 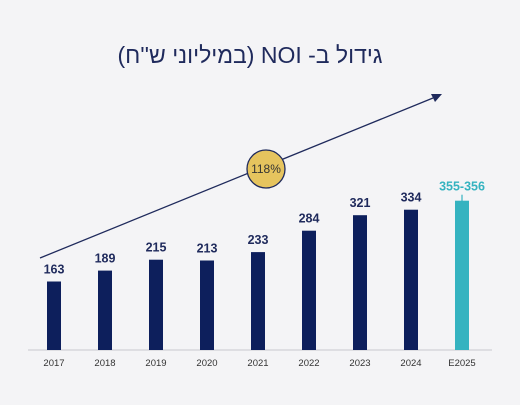 What do you see at coordinates (207, 249) in the screenshot?
I see `value-label-2020: 213` at bounding box center [207, 249].